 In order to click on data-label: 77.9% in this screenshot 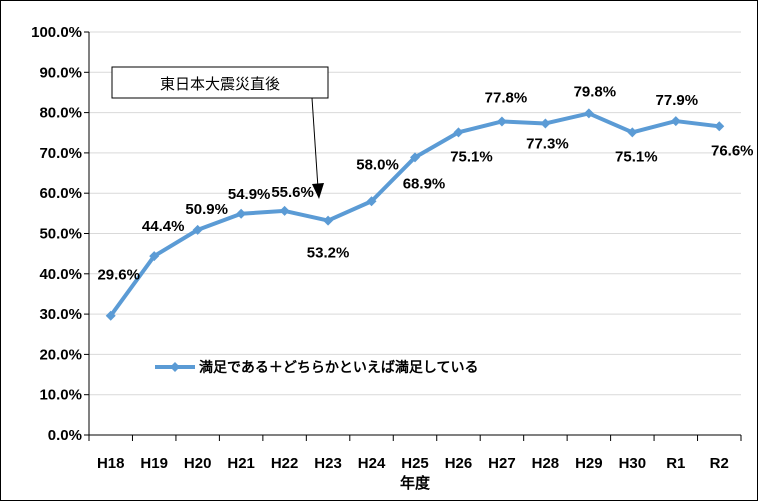, I will do `click(677, 100)`.